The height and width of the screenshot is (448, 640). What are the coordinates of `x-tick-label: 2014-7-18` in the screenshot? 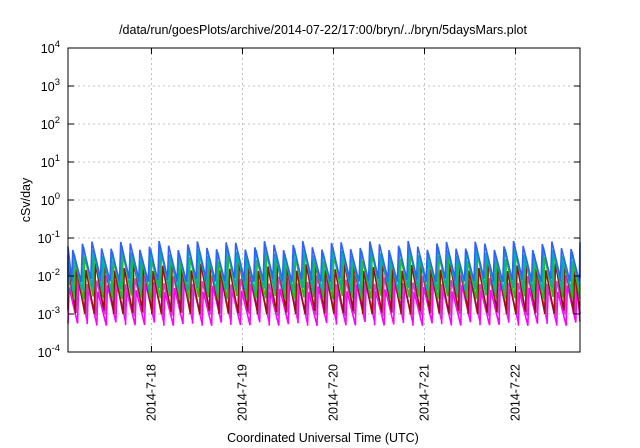 It's located at (151, 392).